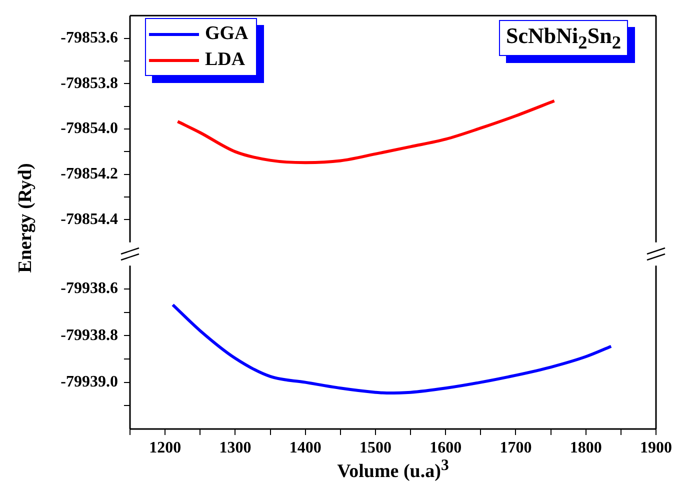 This screenshot has height=492, width=688. What do you see at coordinates (89, 219) in the screenshot?
I see `y-tick-label: -79854.4` at bounding box center [89, 219].